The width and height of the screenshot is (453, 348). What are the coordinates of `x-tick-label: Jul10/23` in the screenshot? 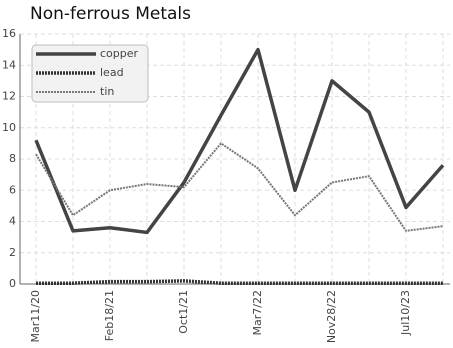 It's located at (405, 313).